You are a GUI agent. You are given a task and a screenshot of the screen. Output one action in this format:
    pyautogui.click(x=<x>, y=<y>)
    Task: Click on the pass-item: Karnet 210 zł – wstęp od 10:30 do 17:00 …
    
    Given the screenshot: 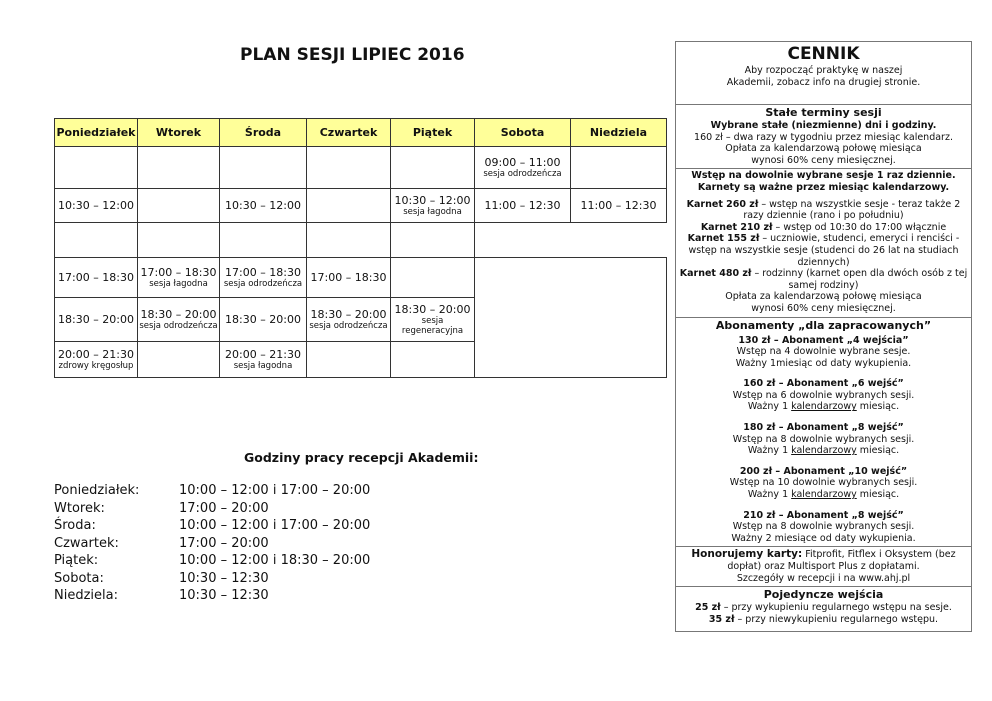 What is the action you would take?
    pyautogui.click(x=823, y=228)
    